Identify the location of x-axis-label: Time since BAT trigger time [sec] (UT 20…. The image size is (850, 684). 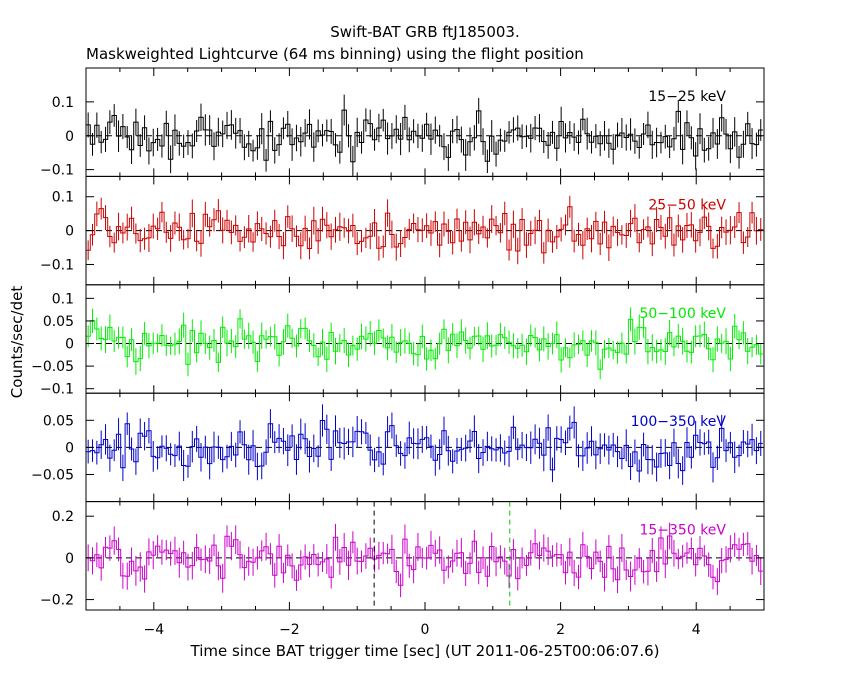
(425, 651).